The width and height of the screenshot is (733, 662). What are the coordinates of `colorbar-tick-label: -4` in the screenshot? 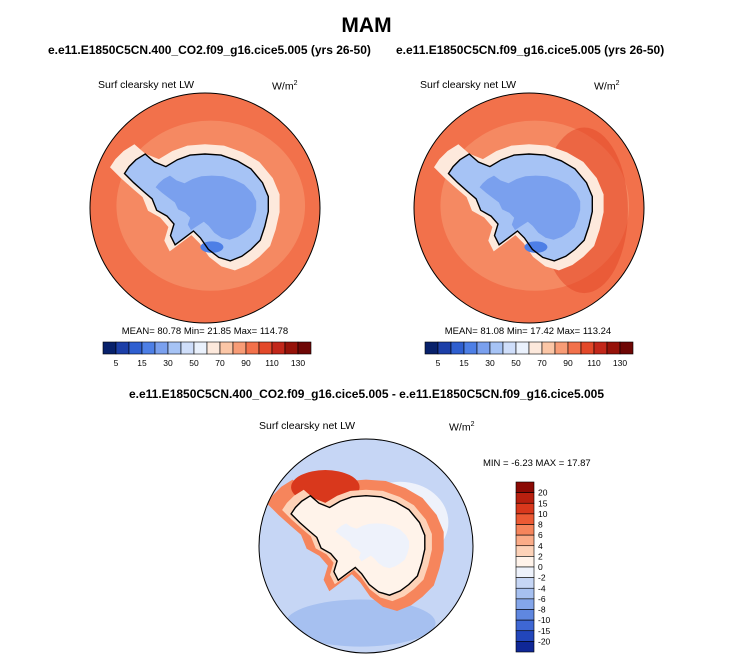 It's located at (542, 588).